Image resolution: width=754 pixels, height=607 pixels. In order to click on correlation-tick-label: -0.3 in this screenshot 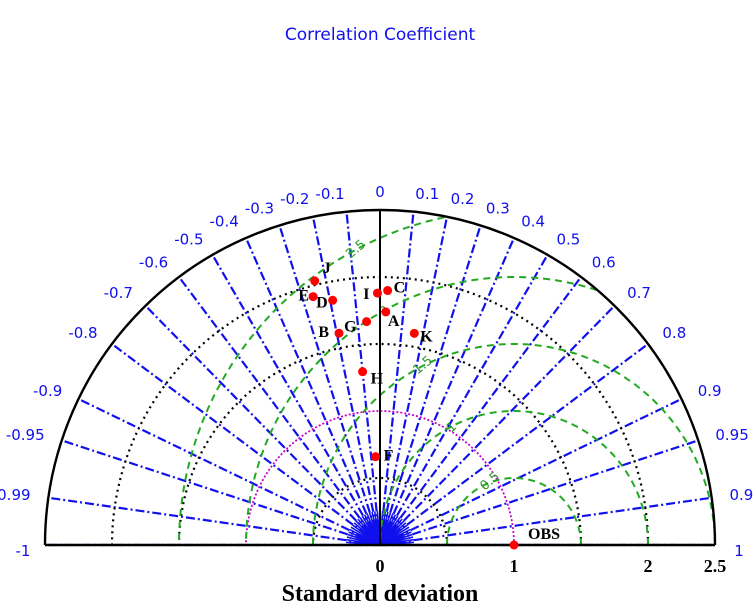, I will do `click(259, 208)`.